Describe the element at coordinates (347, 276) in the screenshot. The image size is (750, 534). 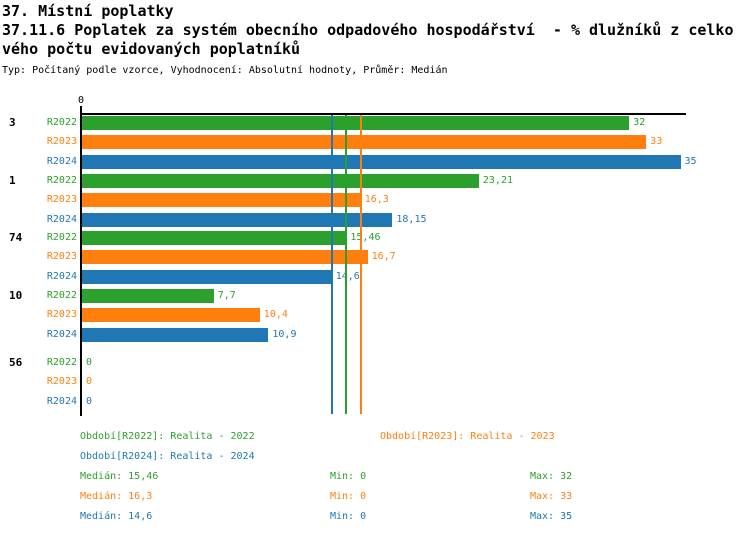
I see `bar-value-label: 14,6` at that location.